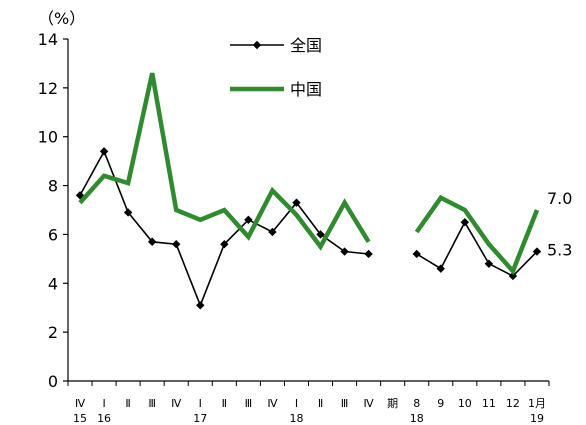 The image size is (586, 425). Describe the element at coordinates (537, 418) in the screenshot. I see `x-year-label: 19` at that location.